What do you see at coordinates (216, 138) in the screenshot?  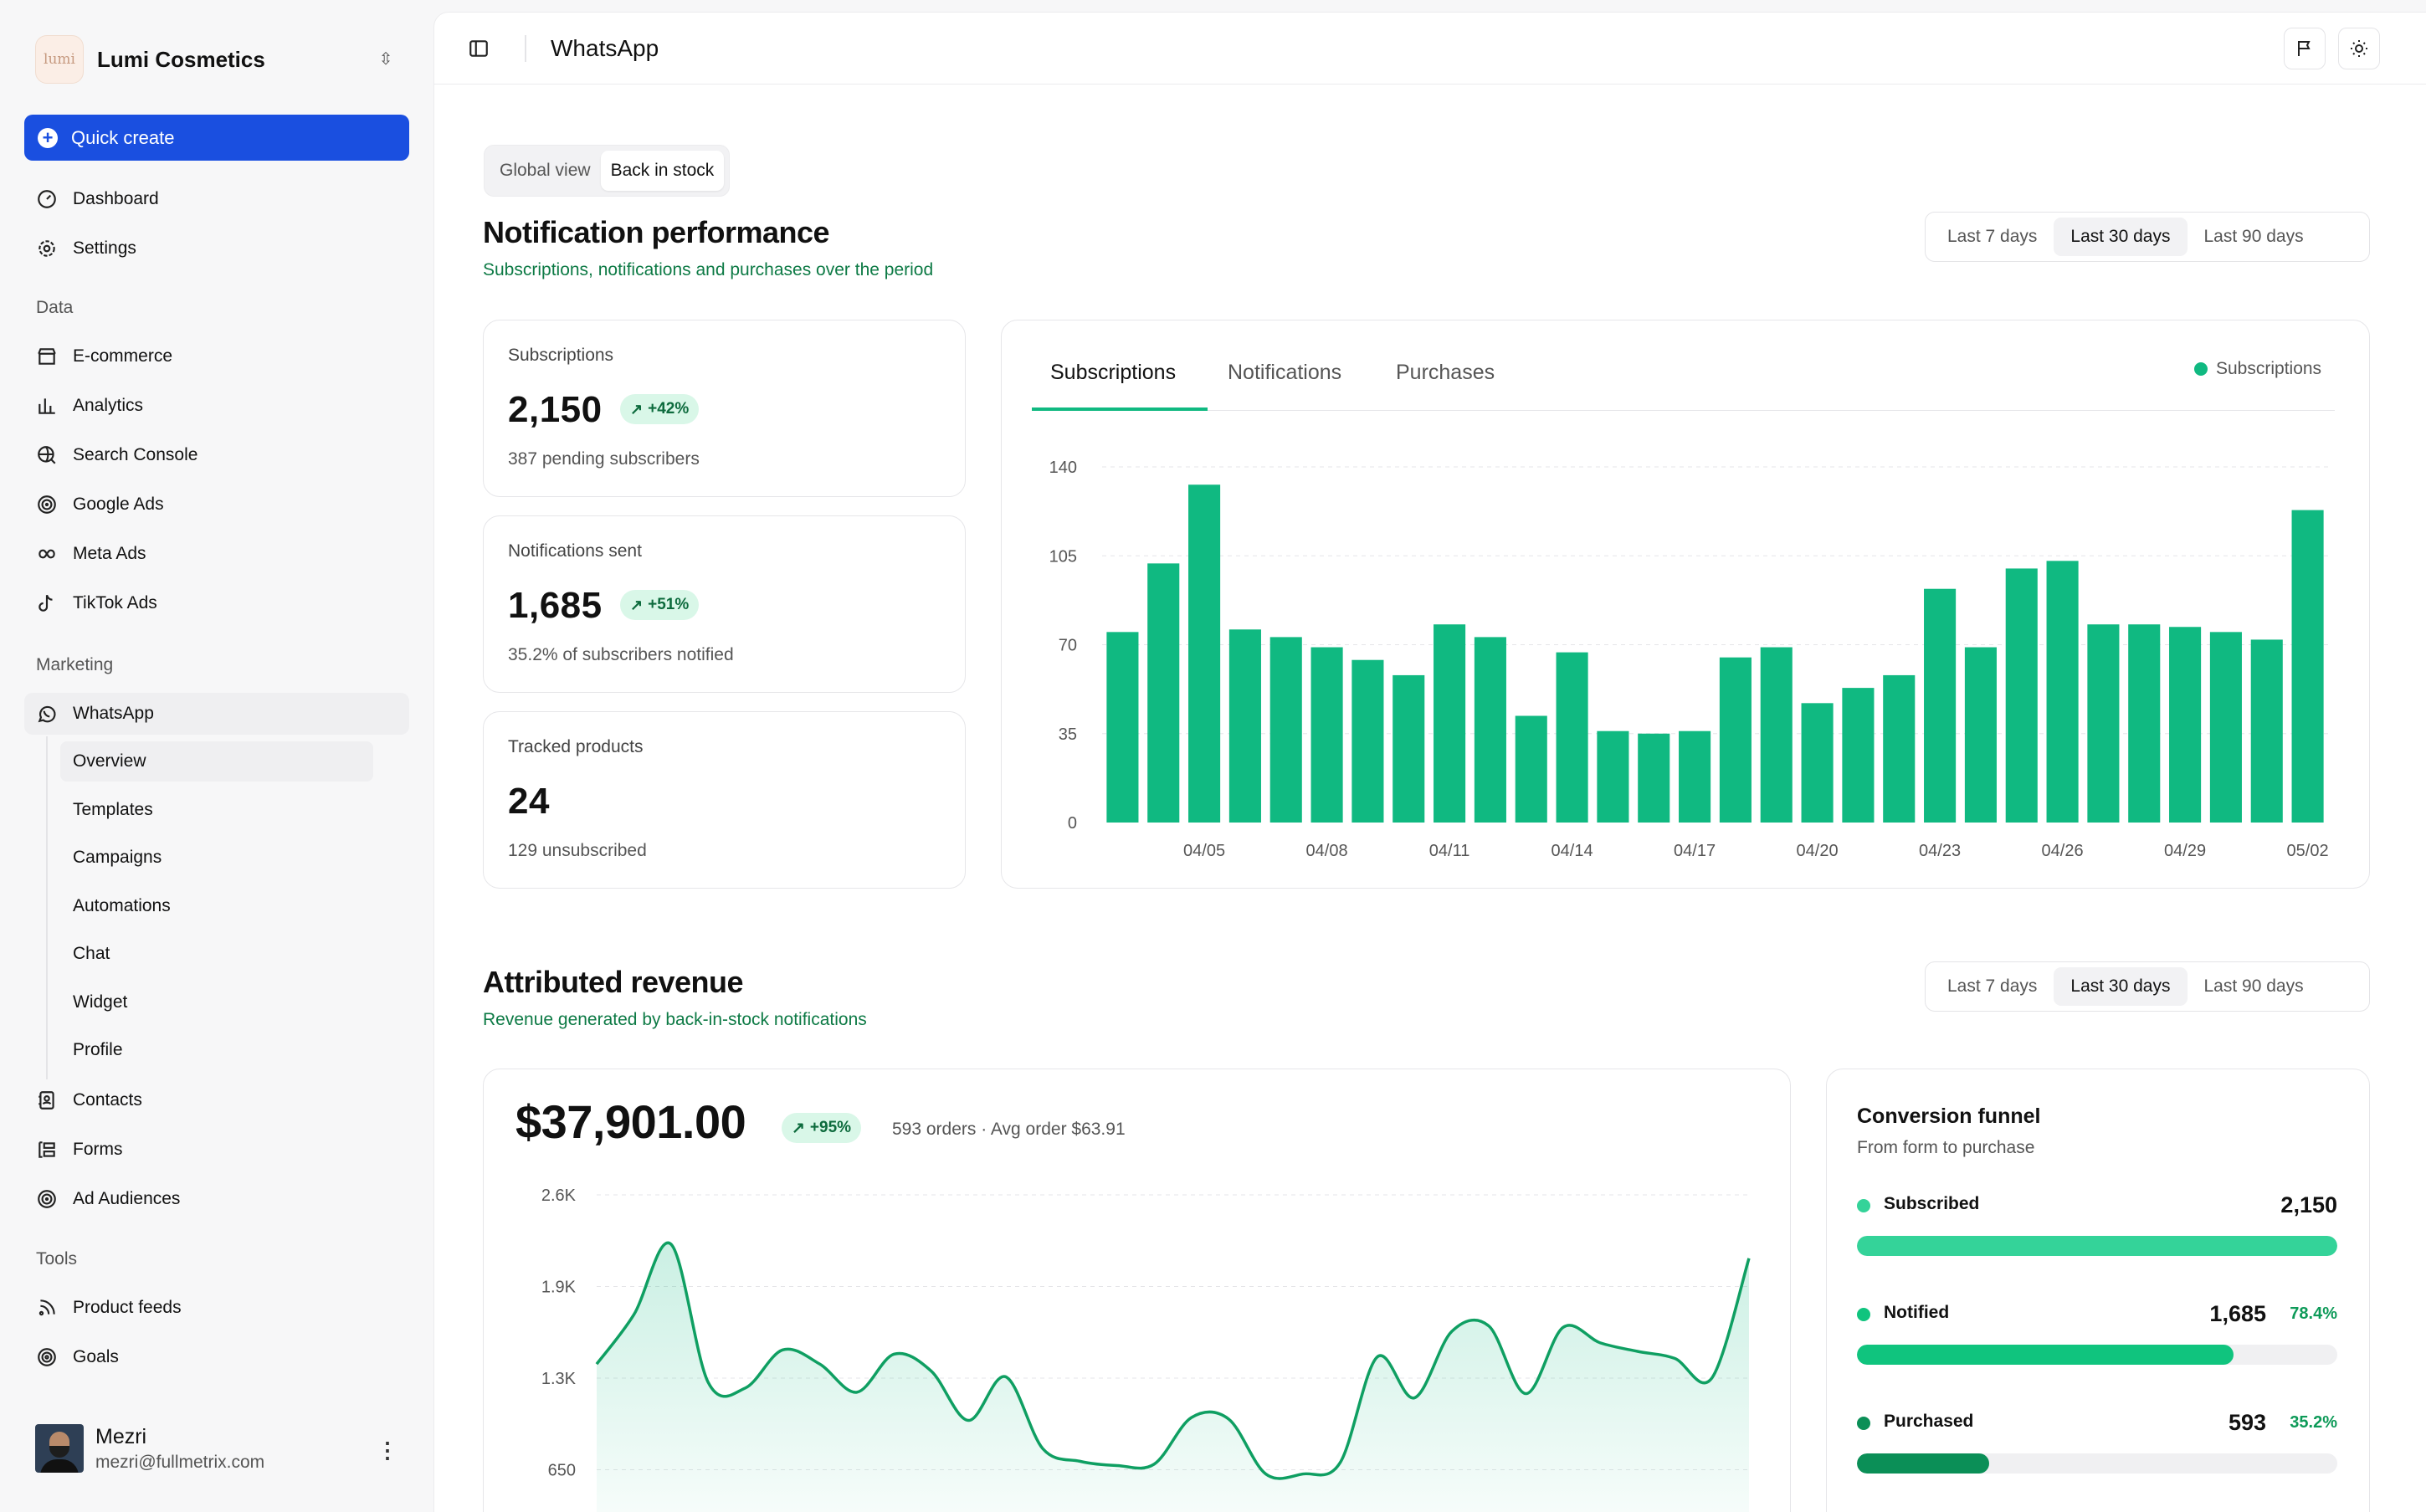 I see `quick-create-button: + Quick create` at bounding box center [216, 138].